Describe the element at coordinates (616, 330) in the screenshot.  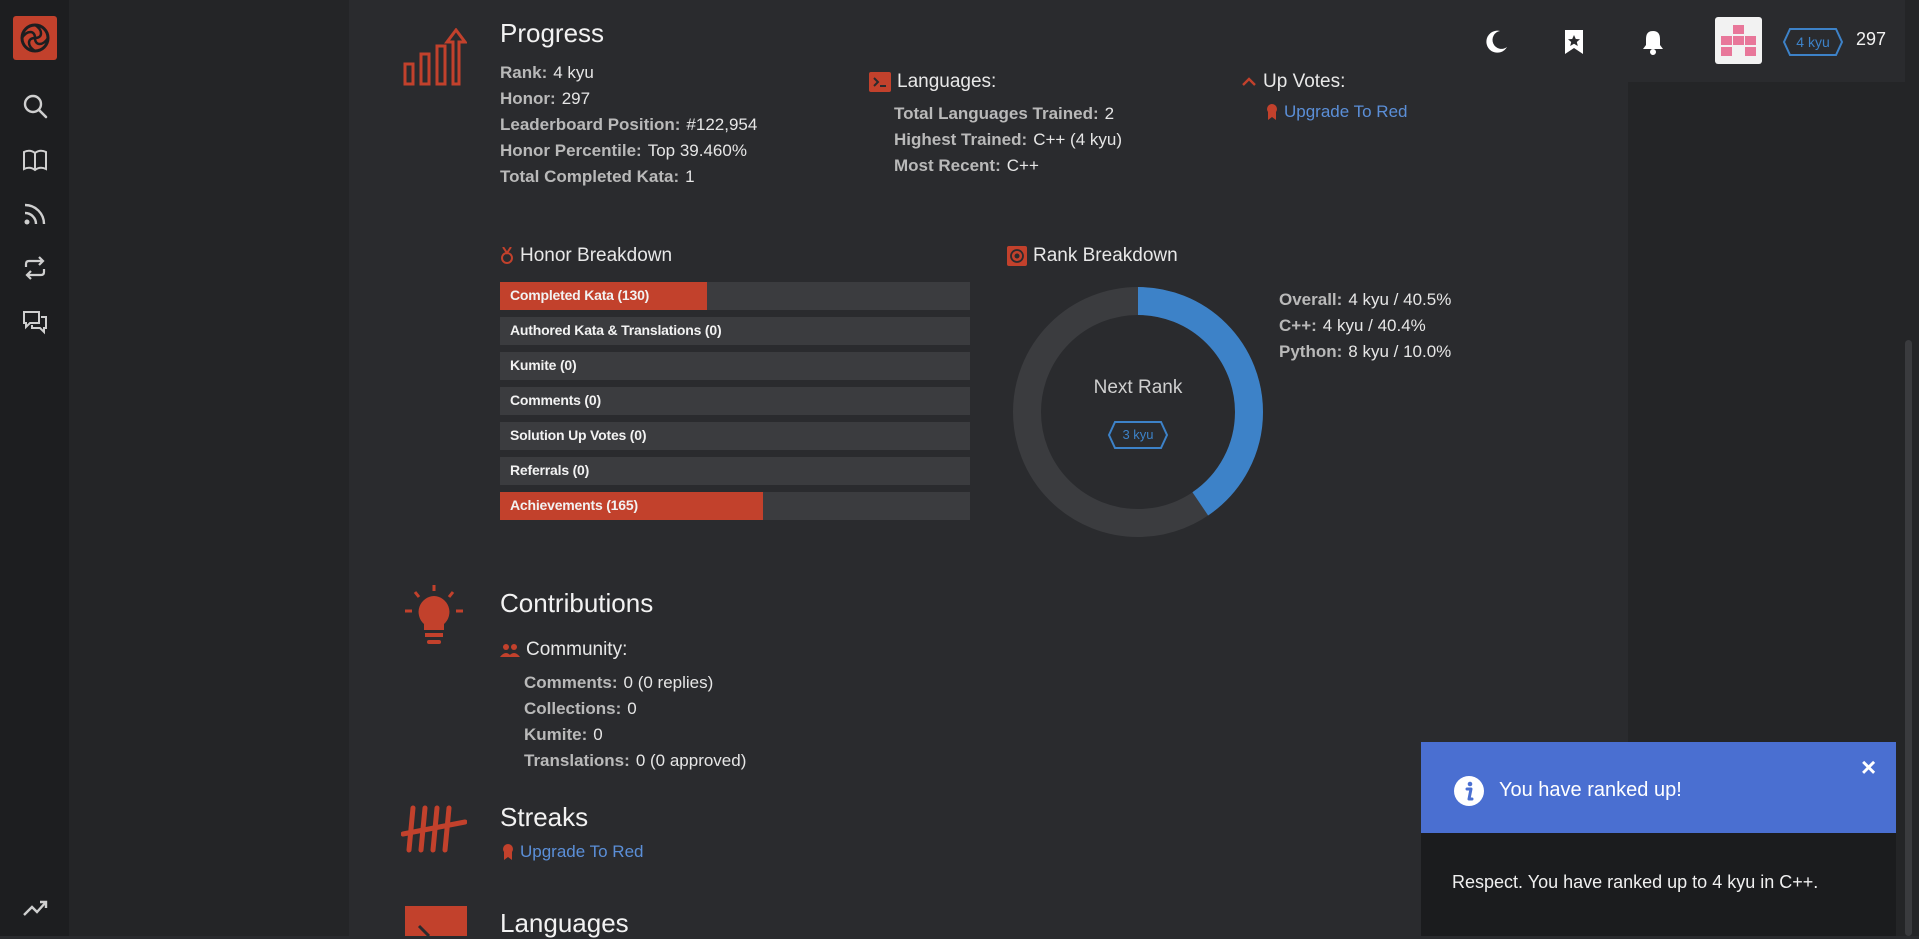
I see `honor-bar-label: Authored Kata & Translations (0)` at that location.